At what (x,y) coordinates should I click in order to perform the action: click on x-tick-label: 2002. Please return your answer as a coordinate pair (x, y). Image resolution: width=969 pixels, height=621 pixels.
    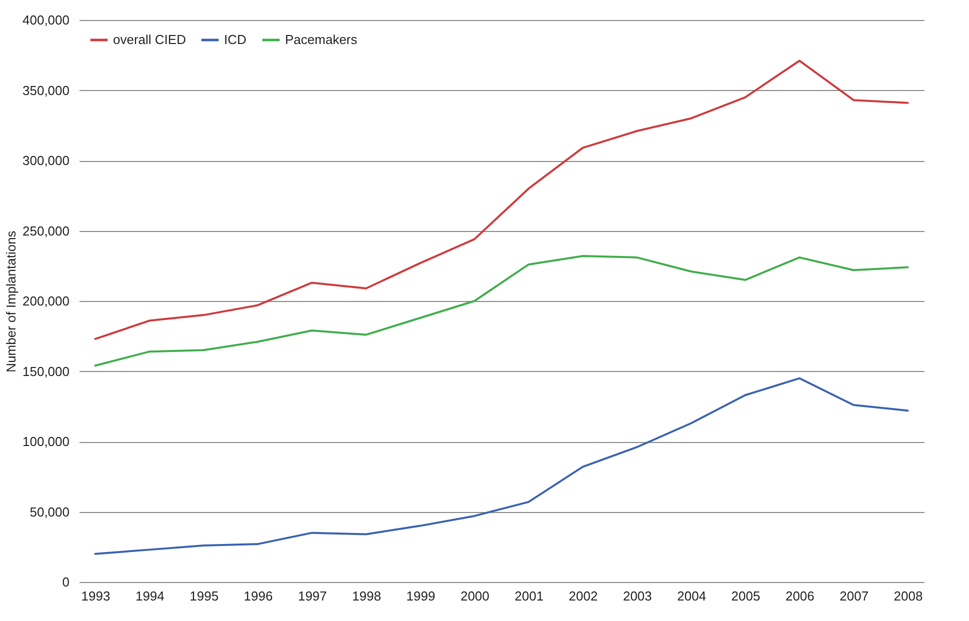
    Looking at the image, I should click on (583, 596).